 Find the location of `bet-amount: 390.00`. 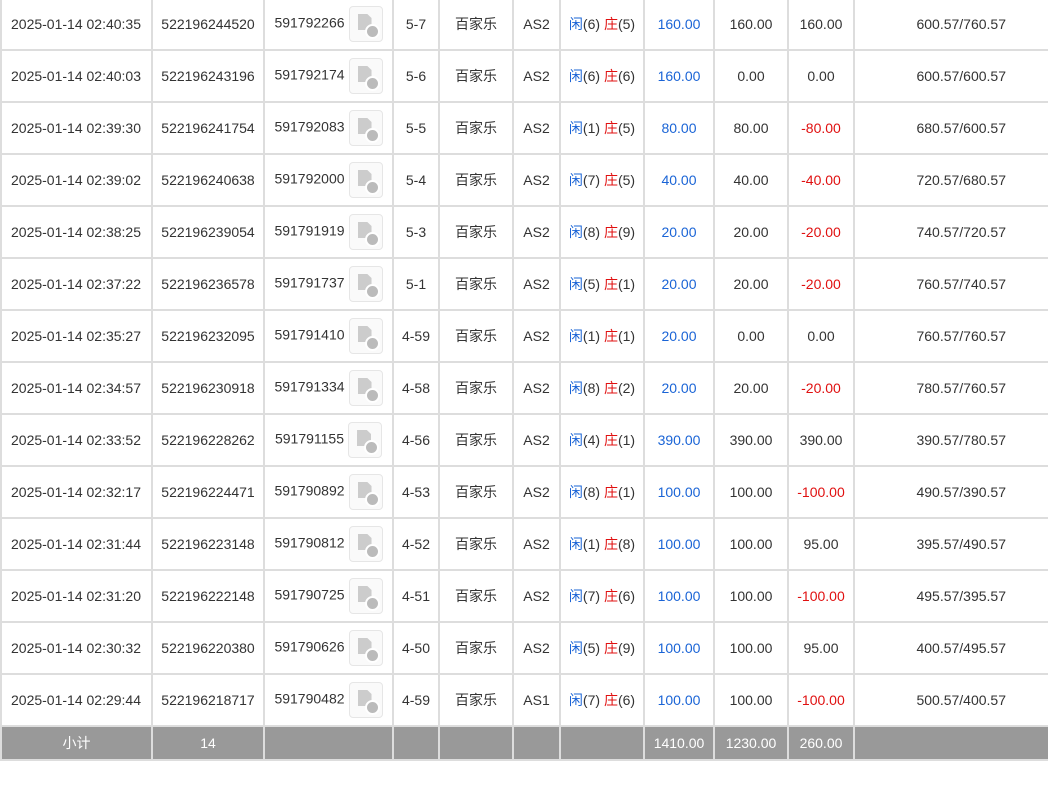

bet-amount: 390.00 is located at coordinates (679, 440).